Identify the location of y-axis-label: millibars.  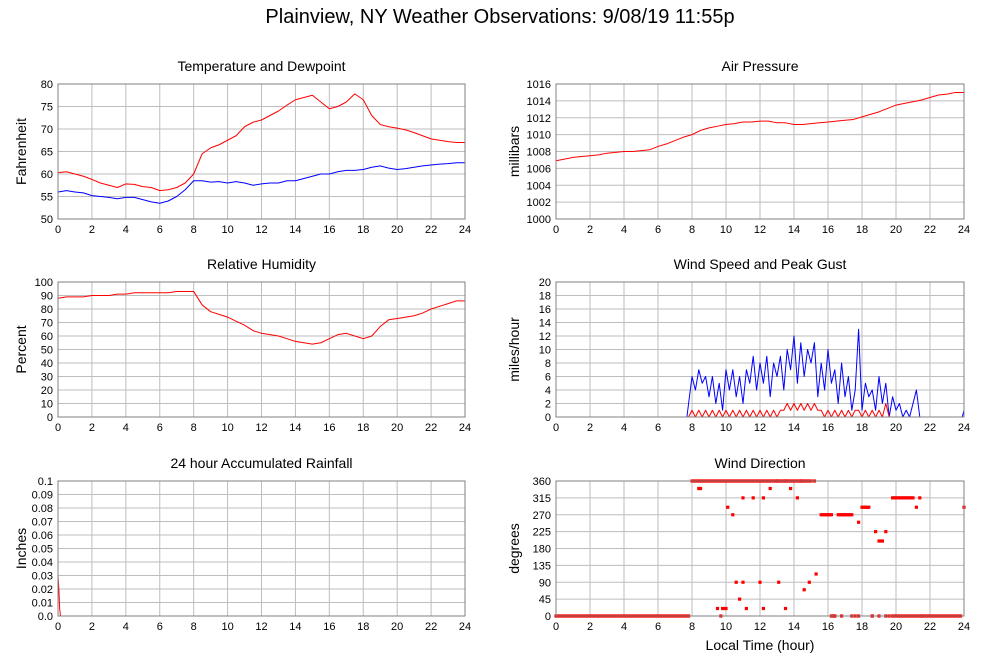
(514, 151).